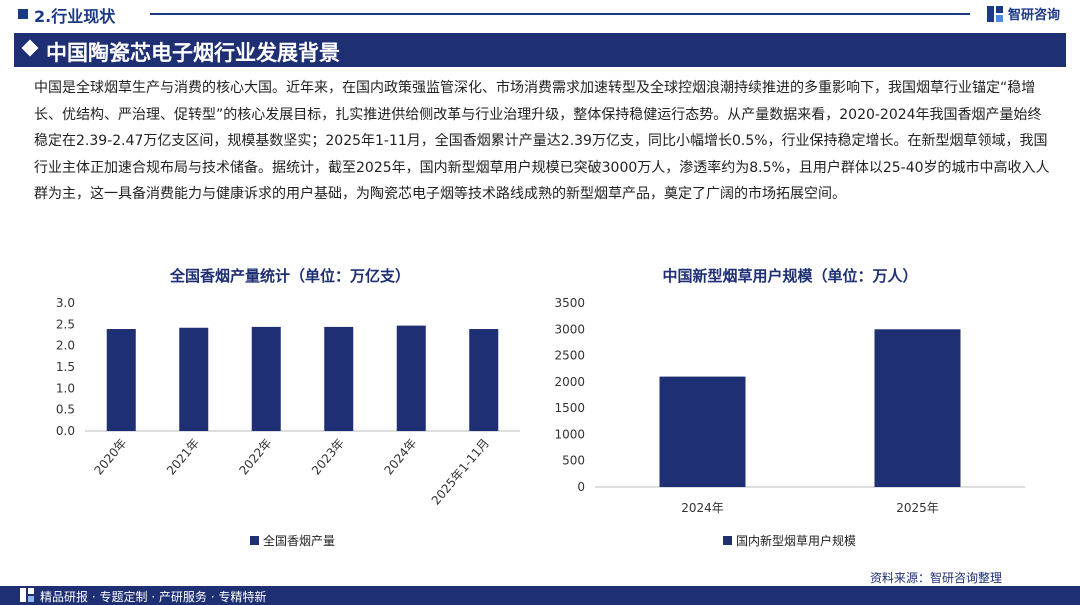  What do you see at coordinates (540, 50) in the screenshot?
I see `title-banner` at bounding box center [540, 50].